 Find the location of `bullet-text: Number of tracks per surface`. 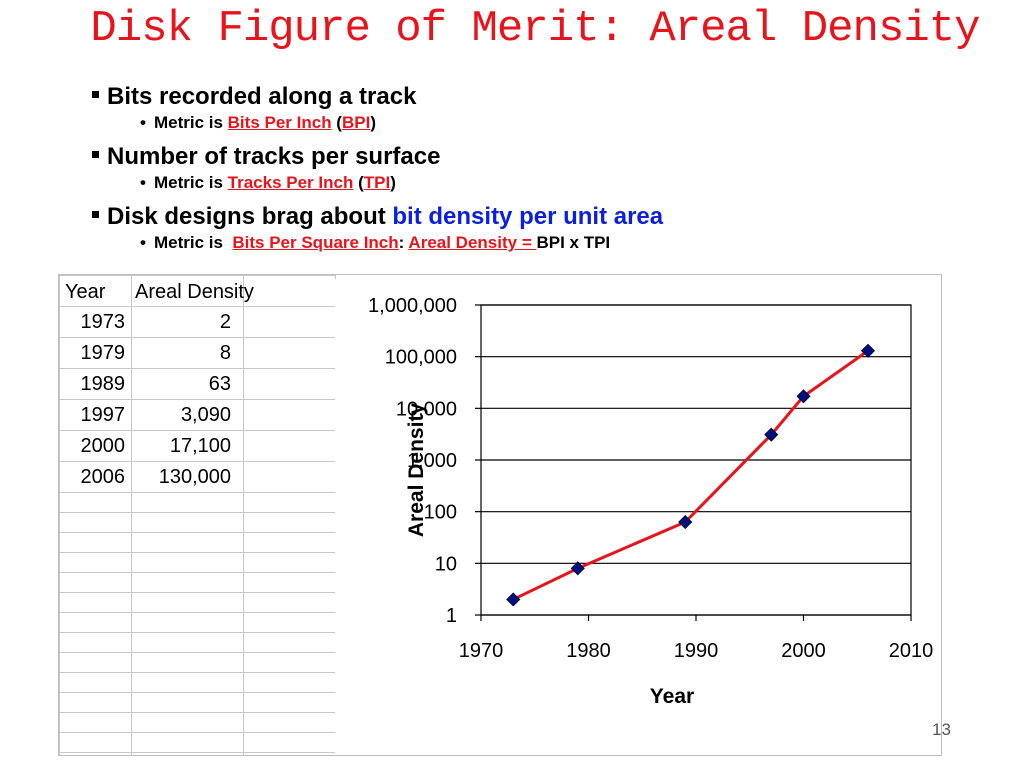

bullet-text: Number of tracks per surface is located at coordinates (274, 156).